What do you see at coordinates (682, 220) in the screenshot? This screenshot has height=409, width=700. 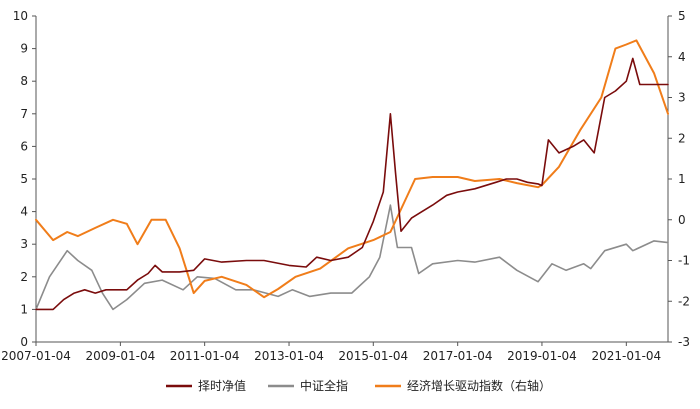 I see `right-tick-label: 0` at bounding box center [682, 220].